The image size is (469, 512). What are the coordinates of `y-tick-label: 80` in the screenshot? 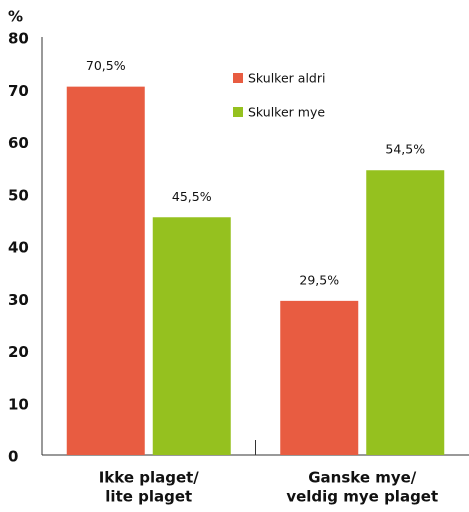 It's located at (18, 39).